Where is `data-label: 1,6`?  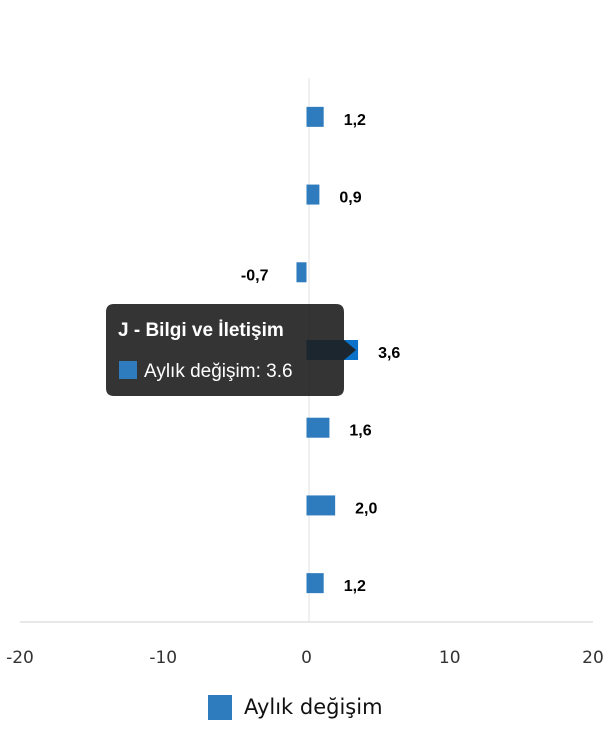 data-label: 1,6 is located at coordinates (360, 431).